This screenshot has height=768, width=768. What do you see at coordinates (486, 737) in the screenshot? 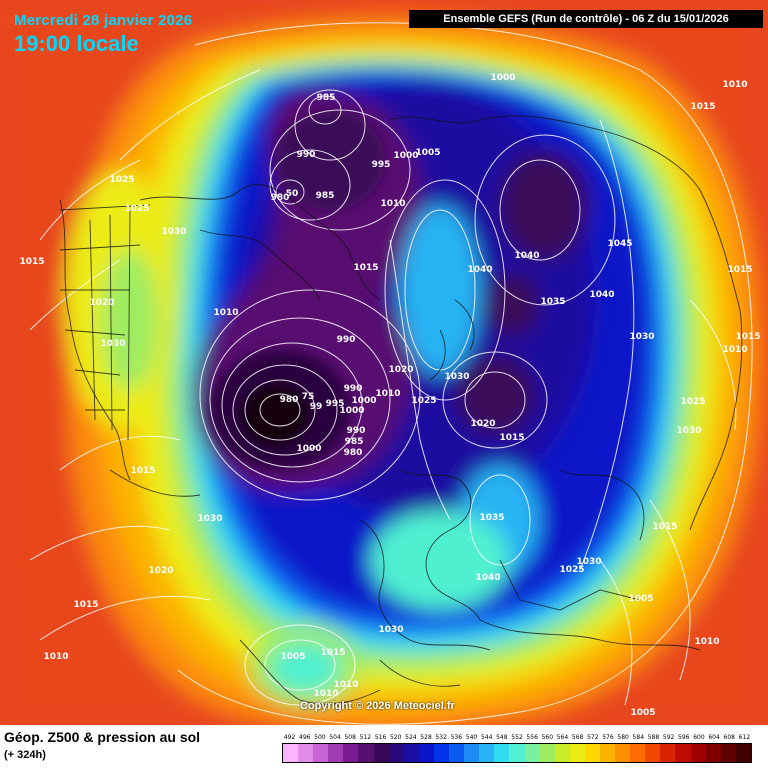
I see `color-scale-value: 544` at bounding box center [486, 737].